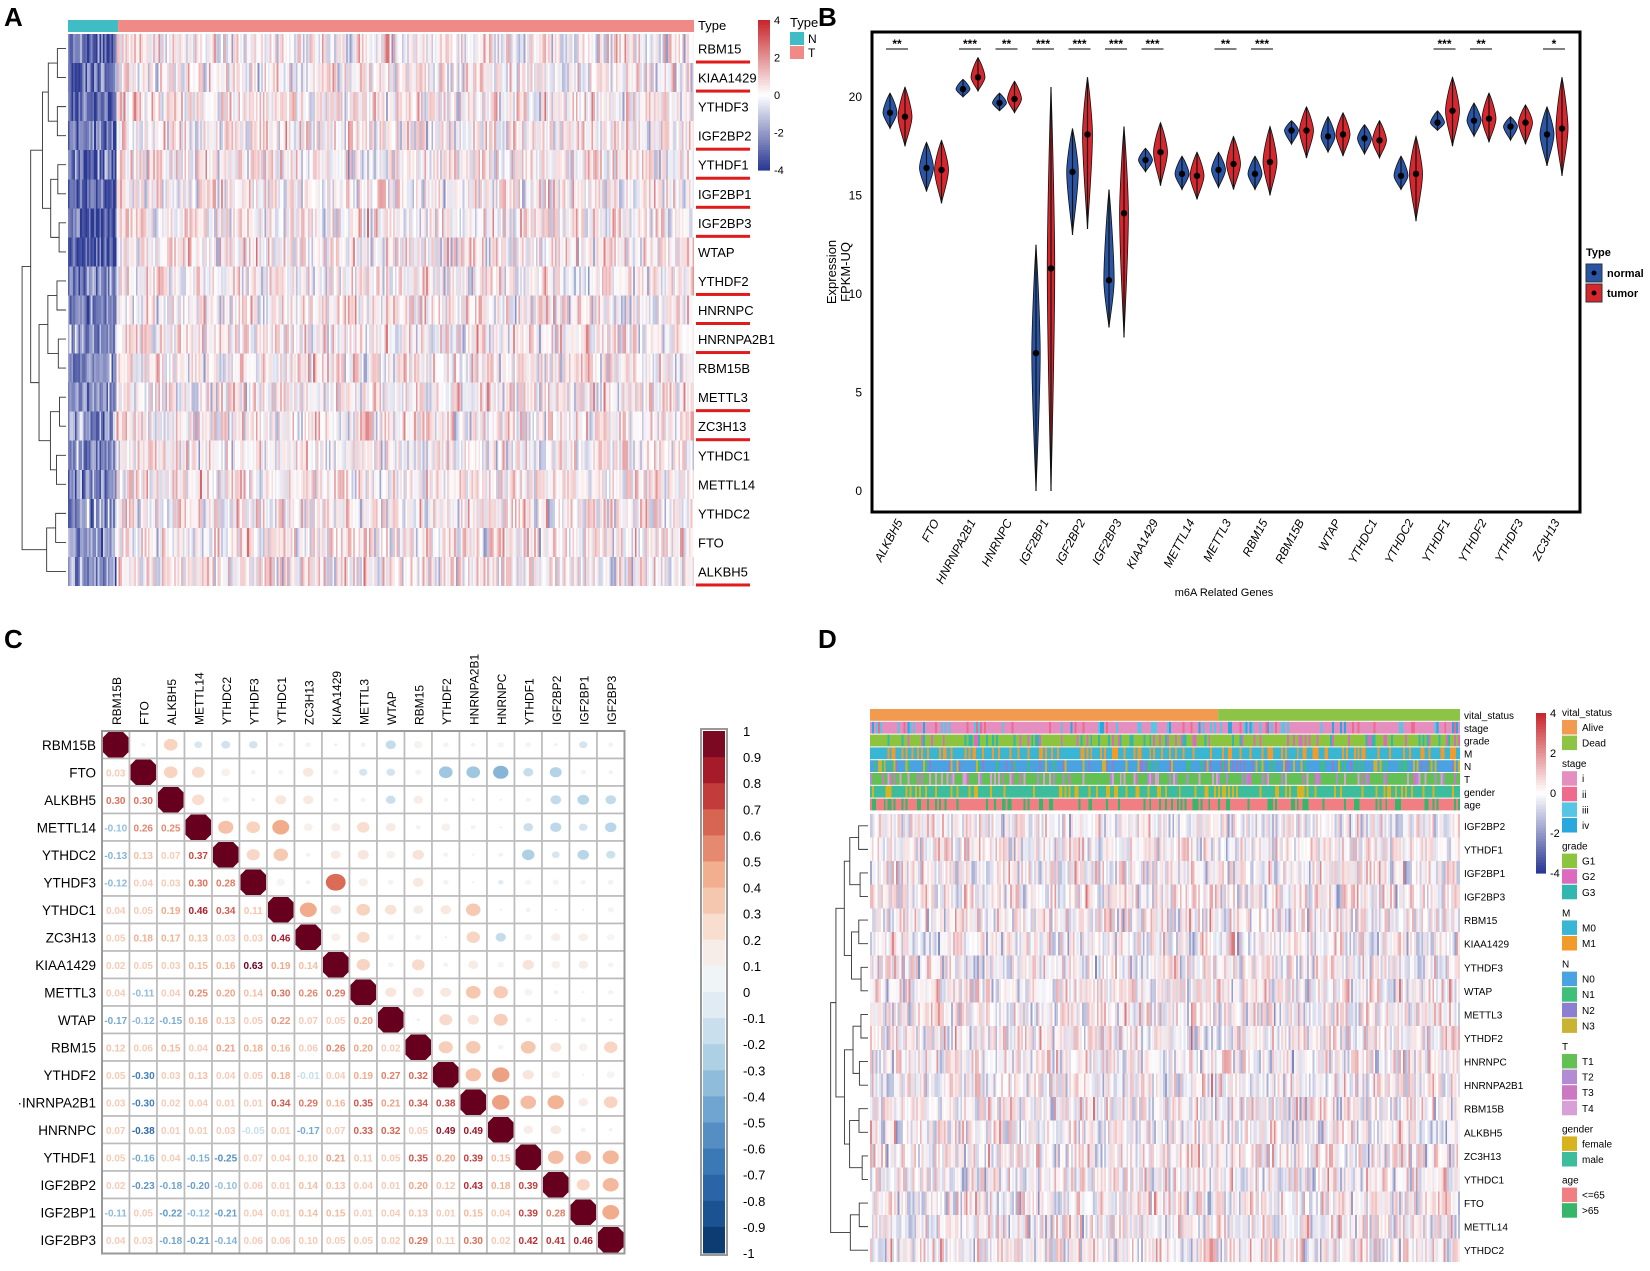 This screenshot has width=1650, height=1271. I want to click on legend-label: female, so click(1597, 1144).